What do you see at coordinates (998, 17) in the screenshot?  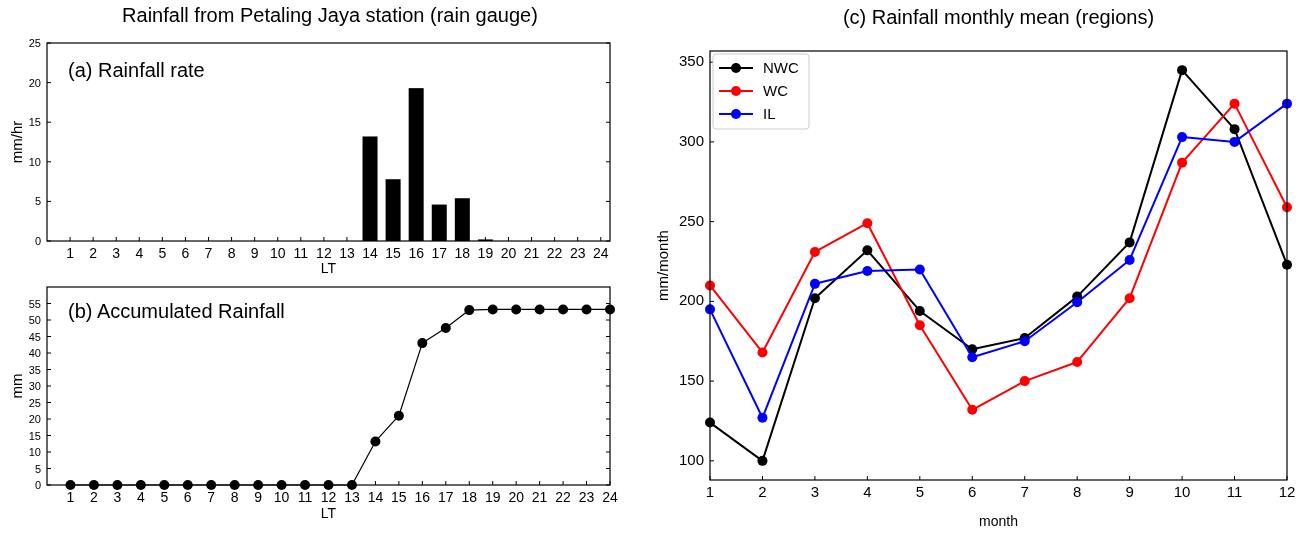 I see `chart-title: (c) Rainfall monthly mean (regions)` at bounding box center [998, 17].